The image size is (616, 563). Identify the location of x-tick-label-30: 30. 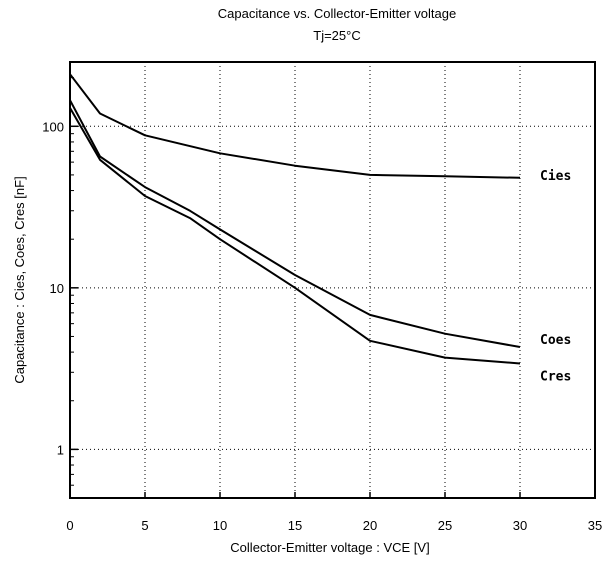
(520, 525).